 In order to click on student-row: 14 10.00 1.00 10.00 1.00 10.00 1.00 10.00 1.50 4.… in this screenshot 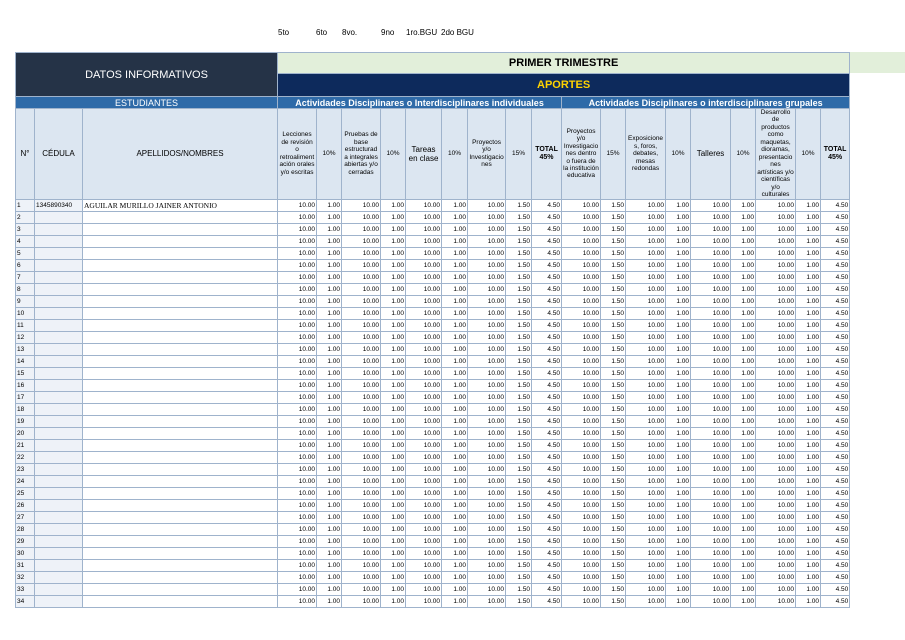, I will do `click(433, 361)`.